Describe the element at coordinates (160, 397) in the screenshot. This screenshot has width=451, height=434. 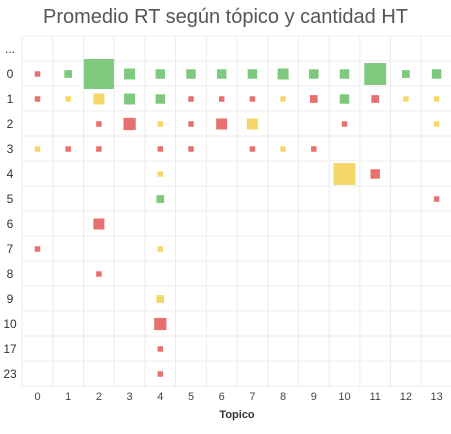
I see `x-tick-label: 4` at that location.